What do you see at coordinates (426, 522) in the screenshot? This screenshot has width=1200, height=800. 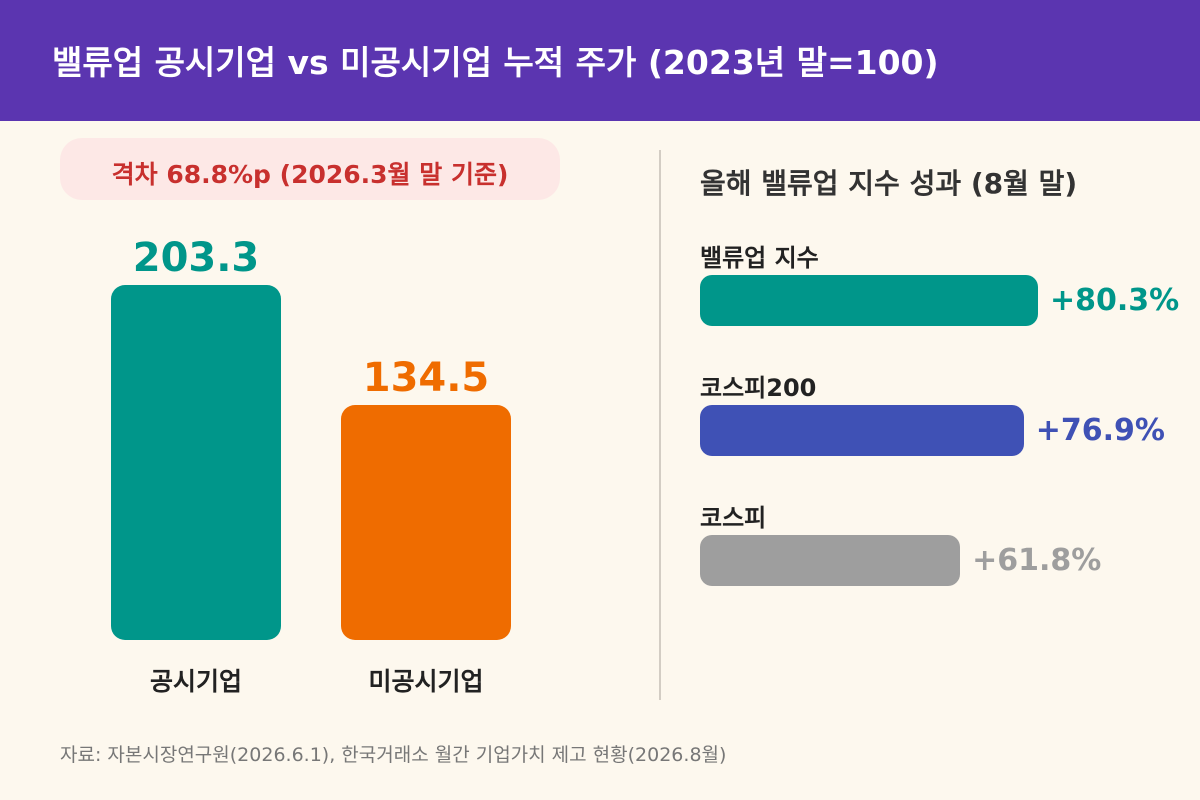 I see `bar-undisclosed` at bounding box center [426, 522].